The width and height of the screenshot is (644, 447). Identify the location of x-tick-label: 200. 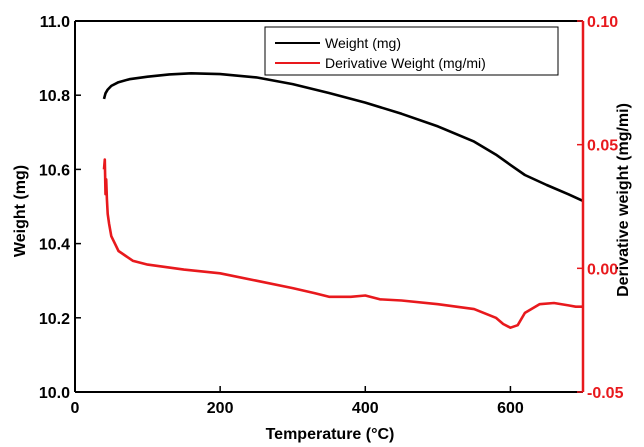
(220, 408).